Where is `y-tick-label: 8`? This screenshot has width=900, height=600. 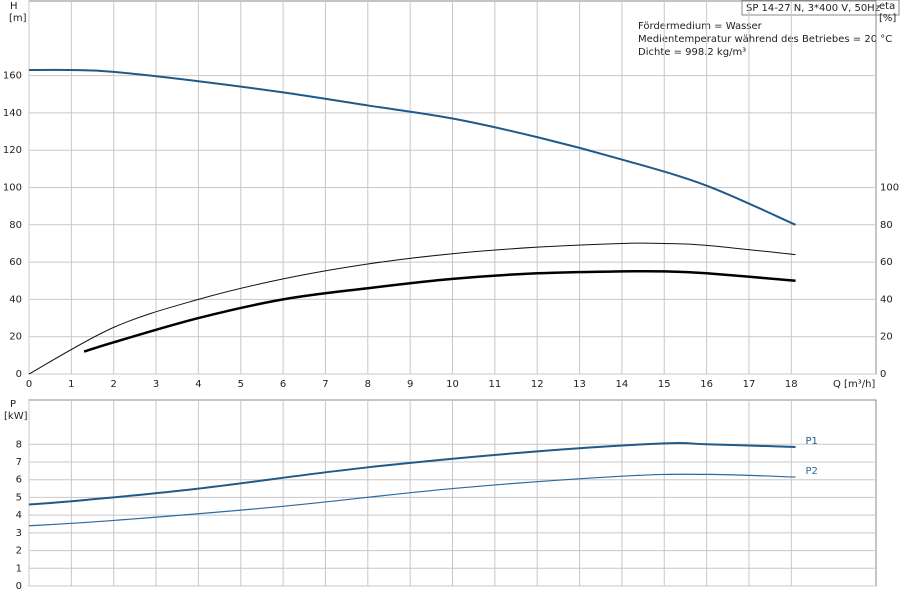 y-tick-label: 8 is located at coordinates (19, 444).